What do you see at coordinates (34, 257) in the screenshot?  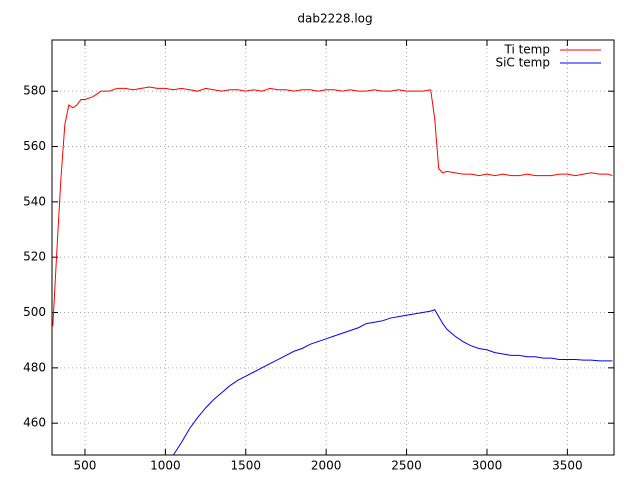 I see `y-tick-label: 520` at bounding box center [34, 257].